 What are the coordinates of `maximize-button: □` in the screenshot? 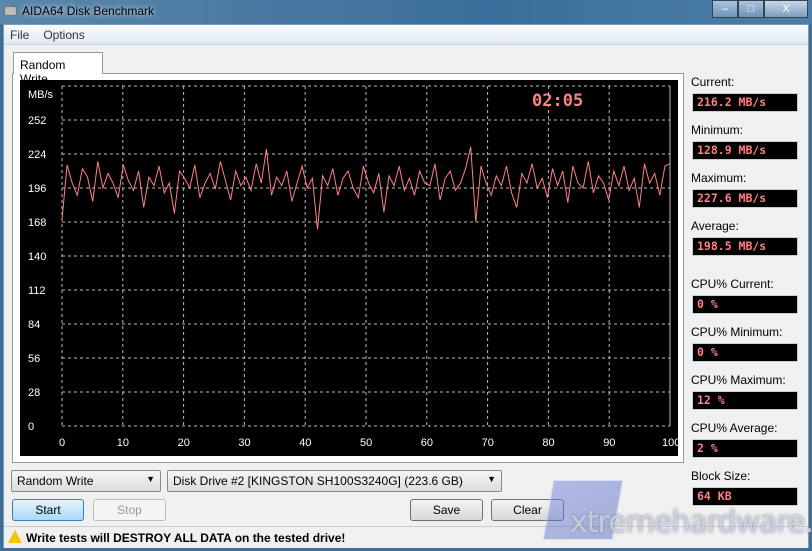 It's located at (751, 9).